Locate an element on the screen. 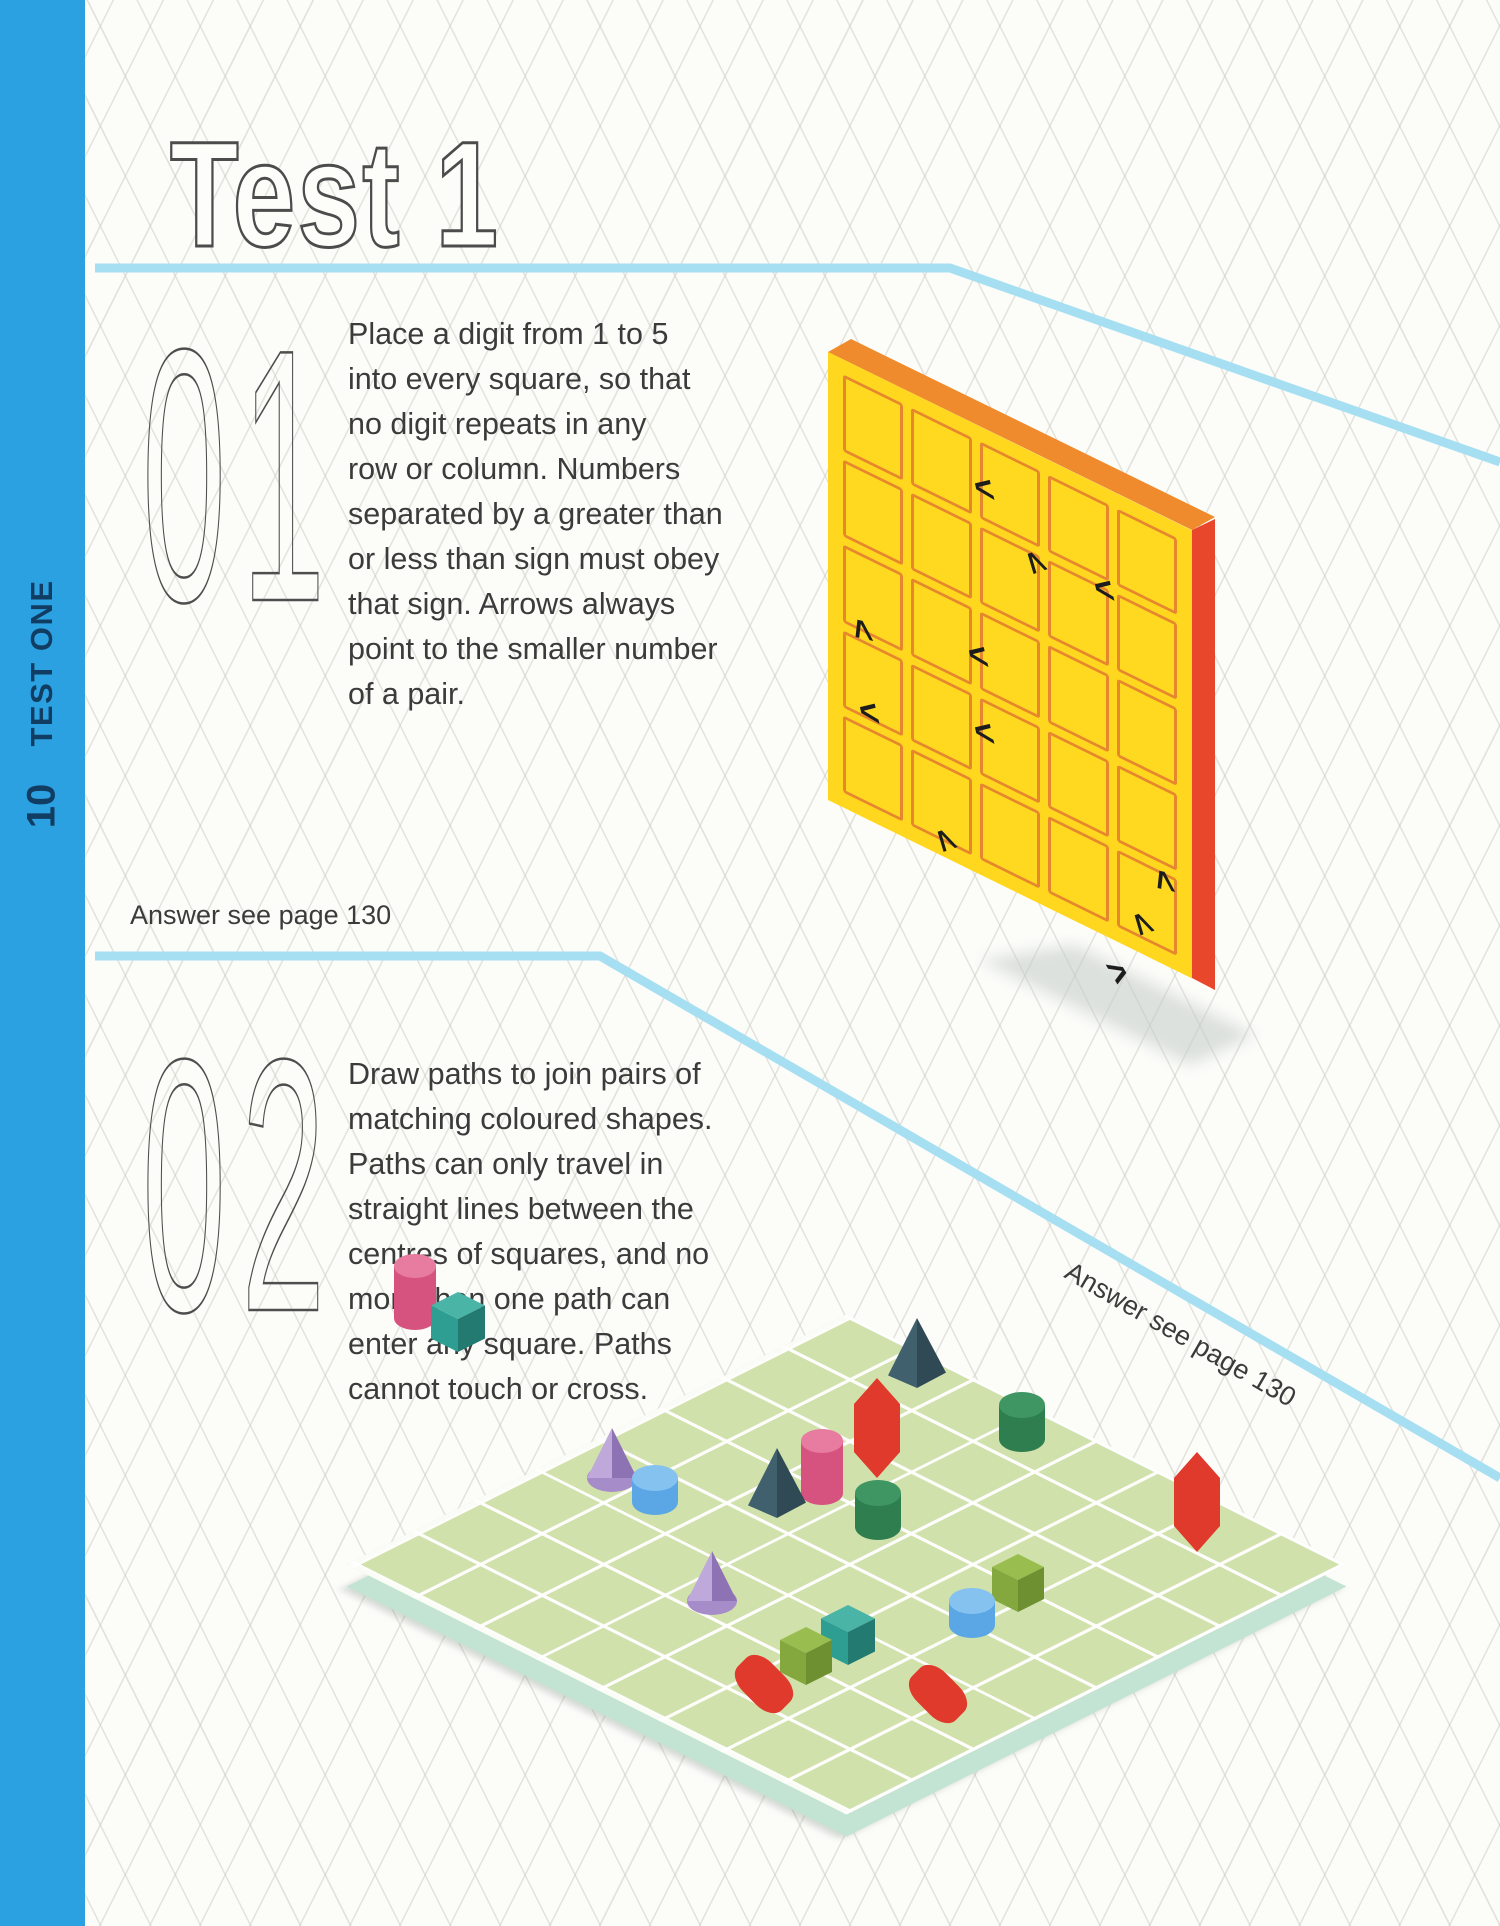  page-title: Test 1 is located at coordinates (335, 194).